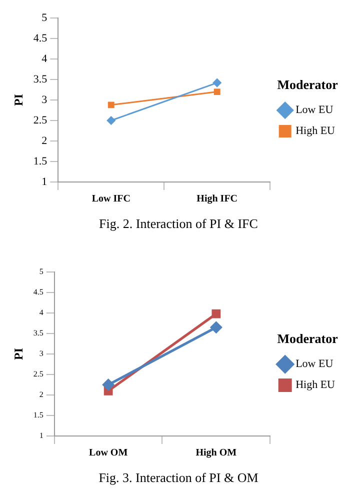  What do you see at coordinates (217, 453) in the screenshot?
I see `x-tick-label: High OM` at bounding box center [217, 453].